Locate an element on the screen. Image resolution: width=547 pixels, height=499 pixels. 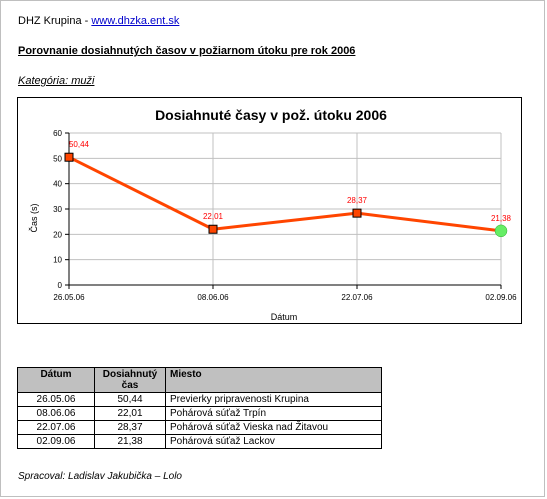
table-row: 02.09.06 21,38 Pohárová súťaž Lackov is located at coordinates (199, 441).